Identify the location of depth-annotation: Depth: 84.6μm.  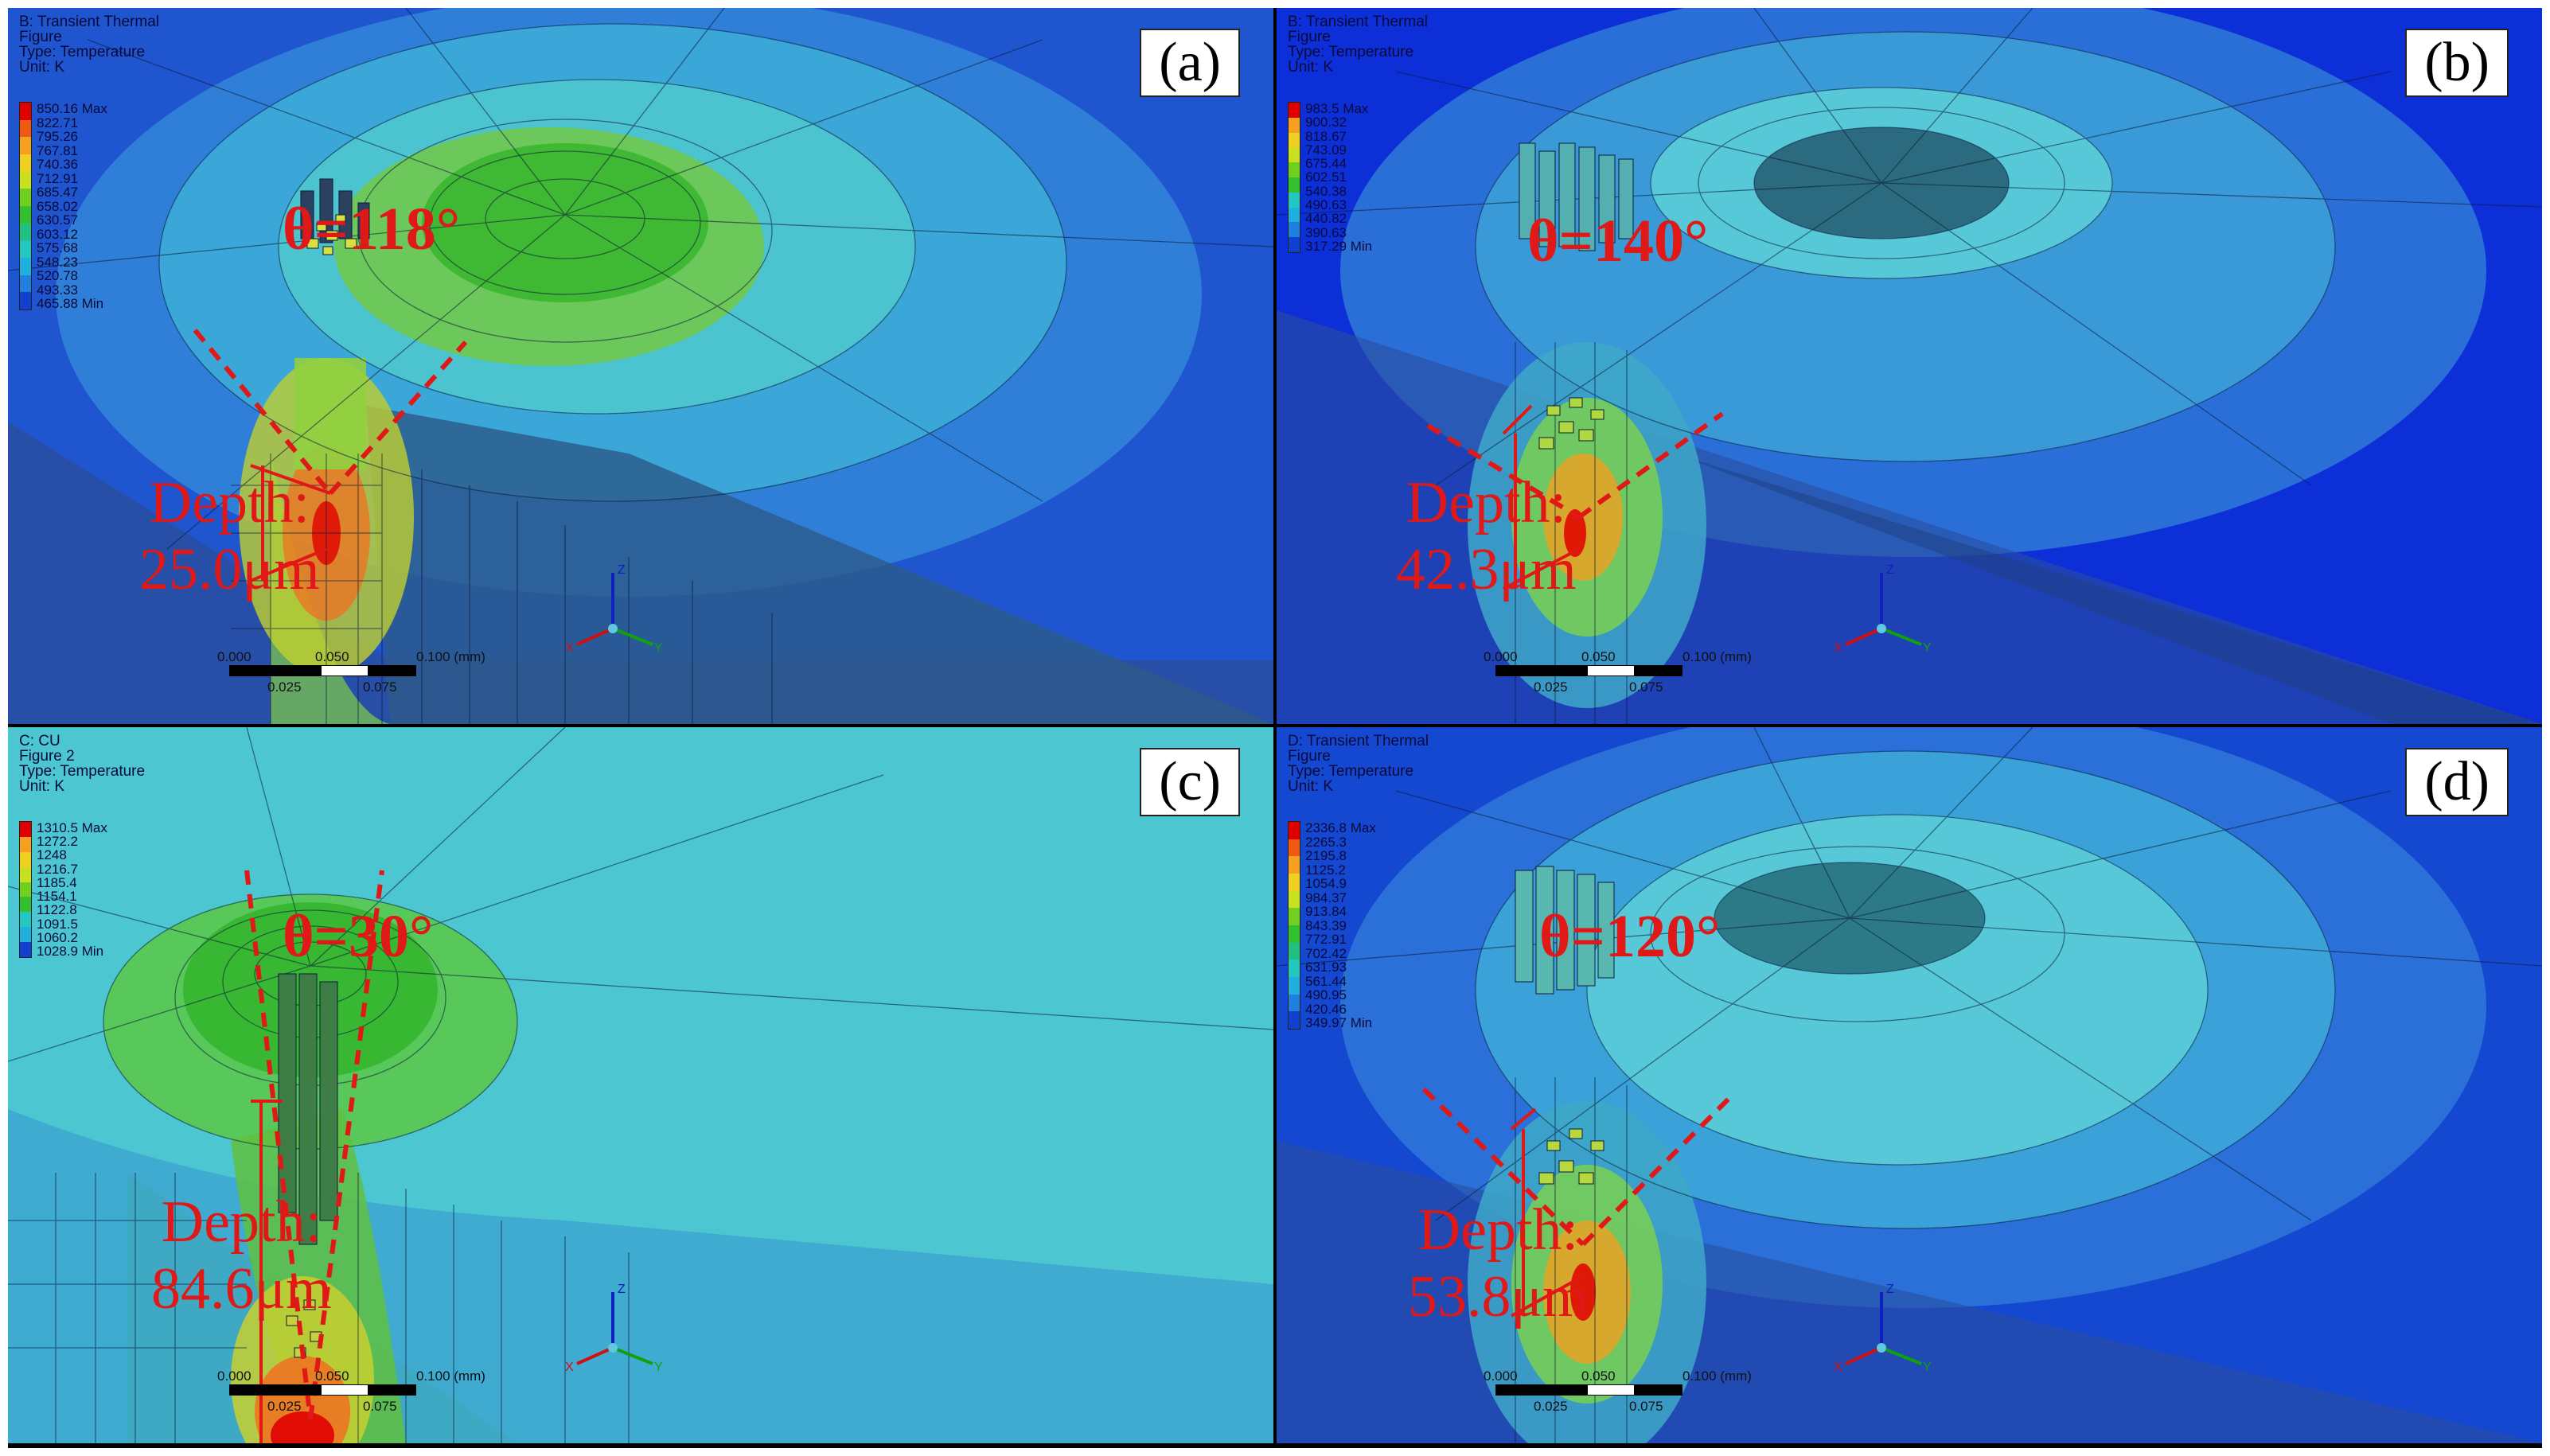
(241, 1255).